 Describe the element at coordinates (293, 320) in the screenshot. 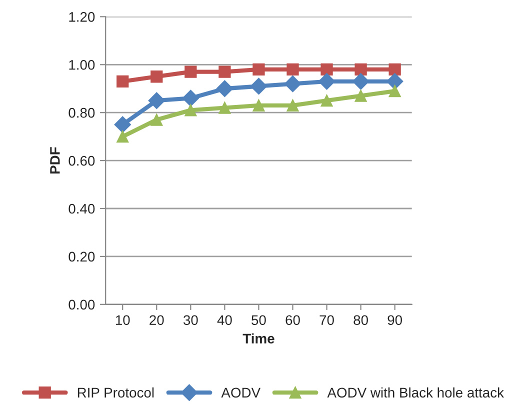

I see `x-tick-label: 60` at that location.